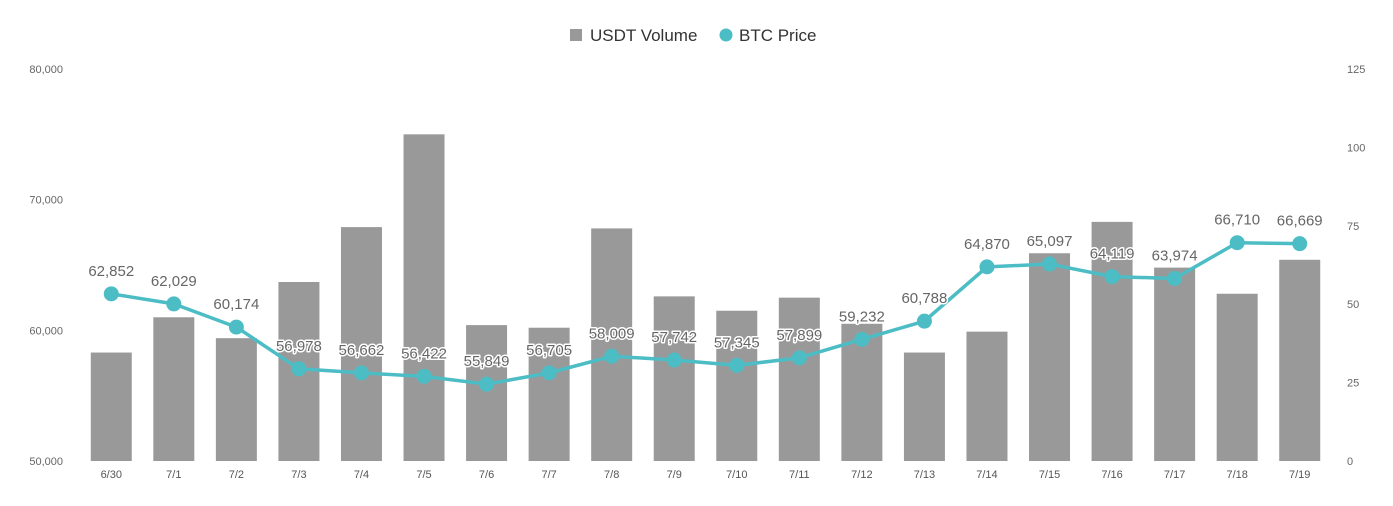  I want to click on price-data-label: 59,232, so click(862, 316).